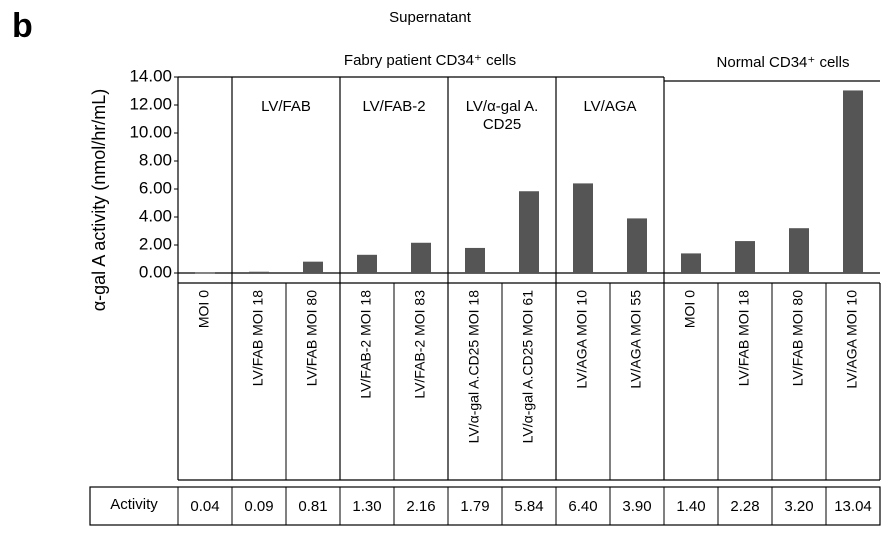 The width and height of the screenshot is (885, 539). I want to click on chart-title: Supernatant, so click(430, 17).